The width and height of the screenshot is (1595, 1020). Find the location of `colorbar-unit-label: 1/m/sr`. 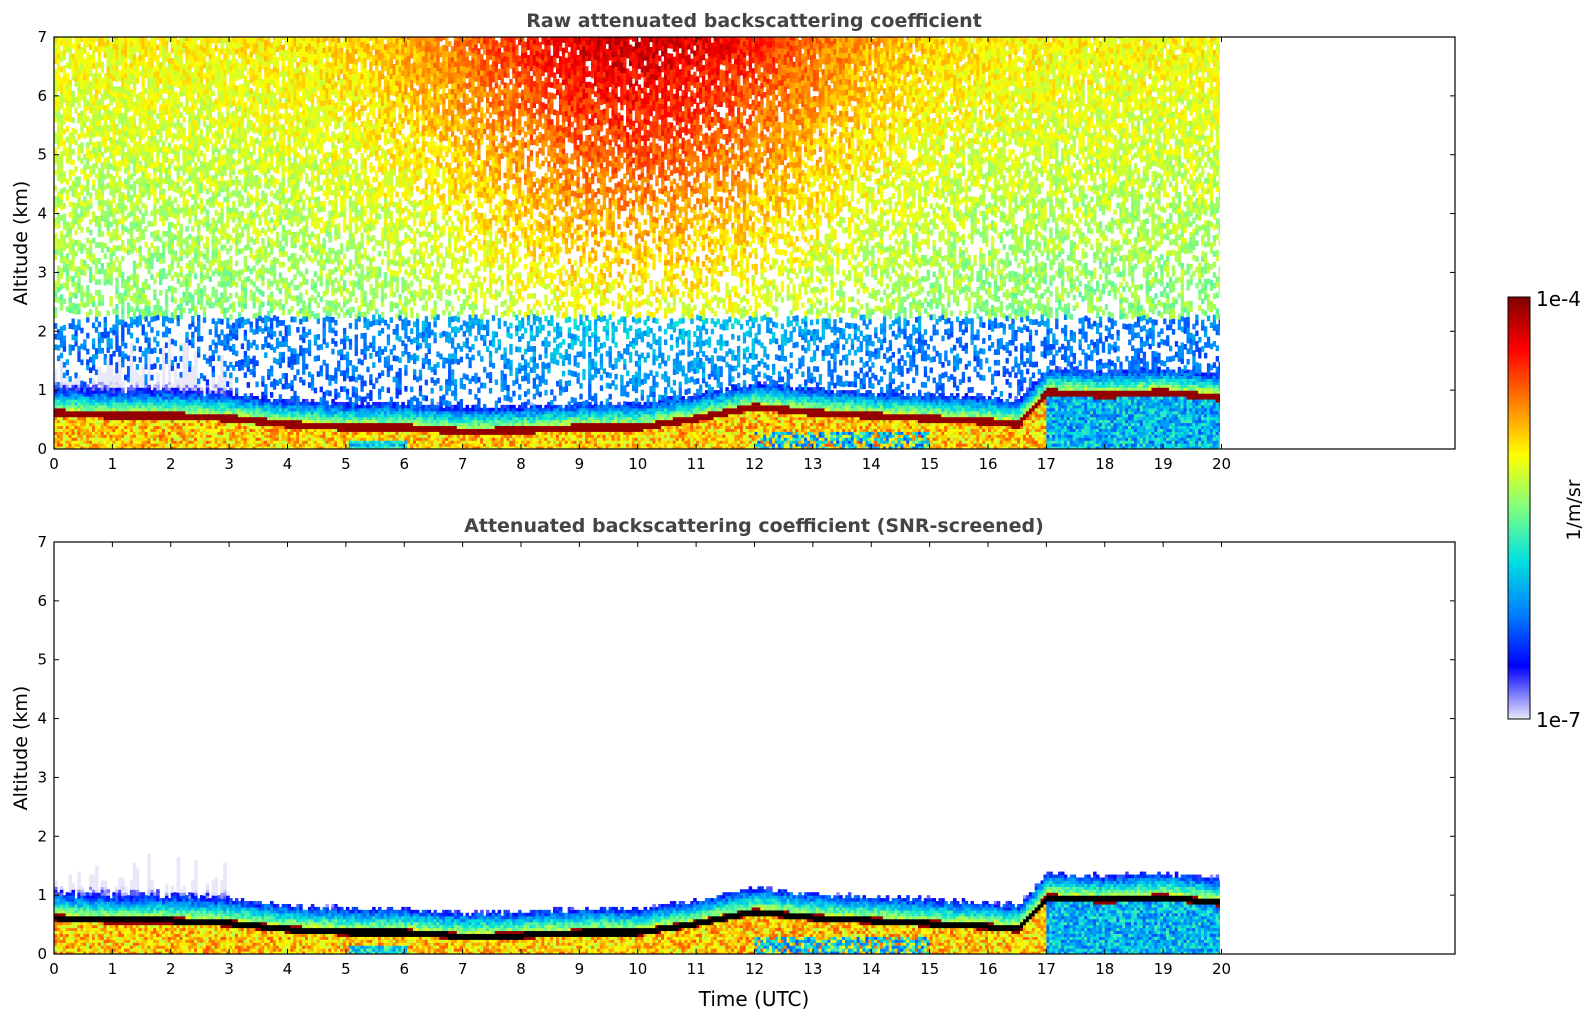

colorbar-unit-label: 1/m/sr is located at coordinates (1574, 509).